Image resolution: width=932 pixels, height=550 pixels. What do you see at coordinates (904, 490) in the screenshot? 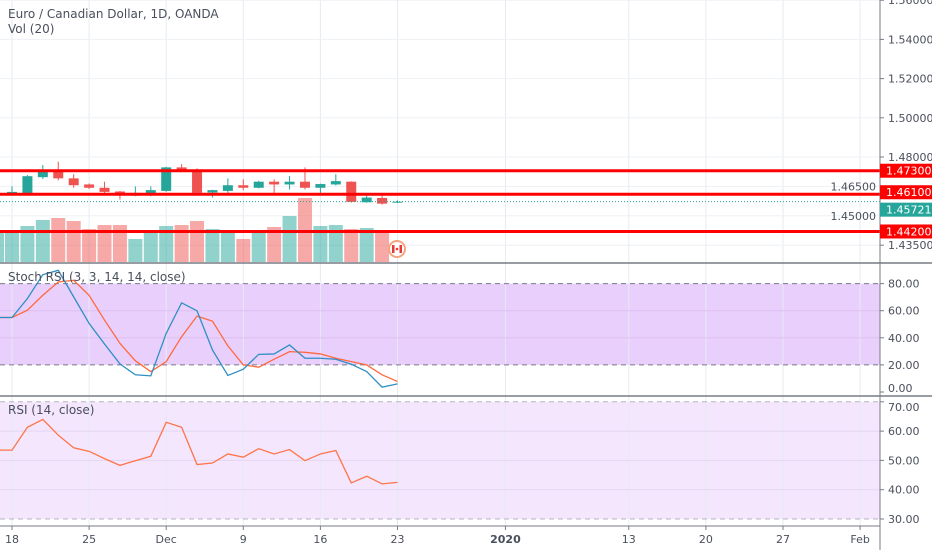
I see `rsi-tick-label: 40.00` at bounding box center [904, 490].